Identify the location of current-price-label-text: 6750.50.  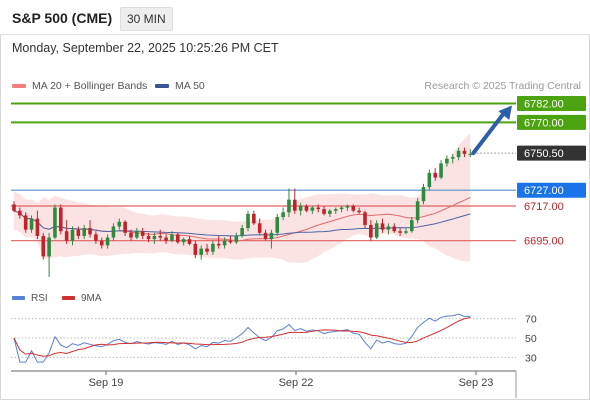
(544, 154).